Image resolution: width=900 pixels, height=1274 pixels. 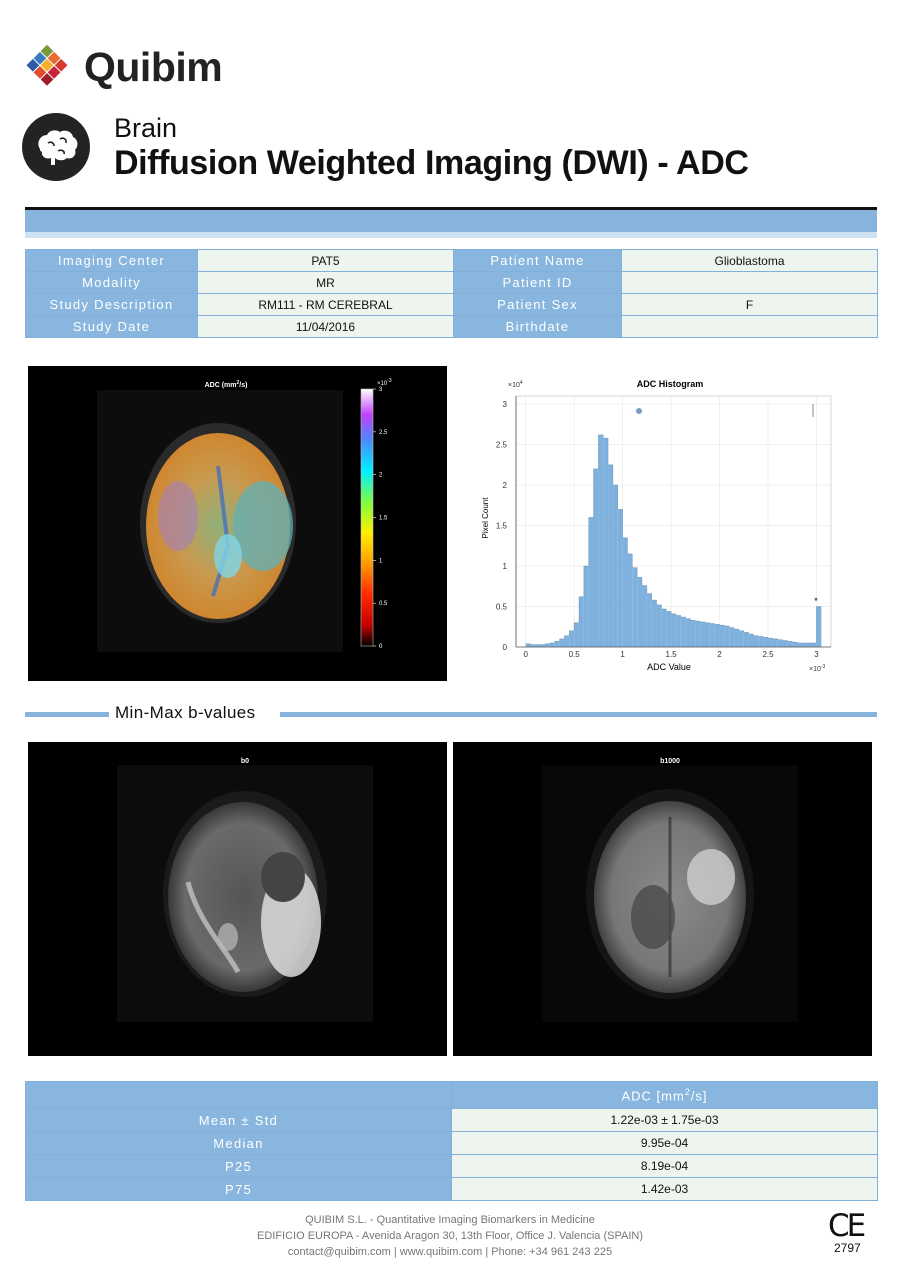 I want to click on y-tick-label: 2, so click(x=505, y=485).